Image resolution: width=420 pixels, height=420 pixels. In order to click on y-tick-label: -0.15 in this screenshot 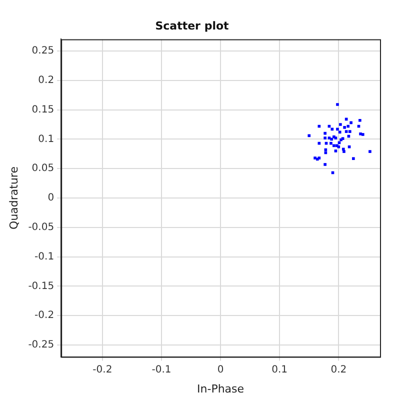, I will do `click(41, 286)`.